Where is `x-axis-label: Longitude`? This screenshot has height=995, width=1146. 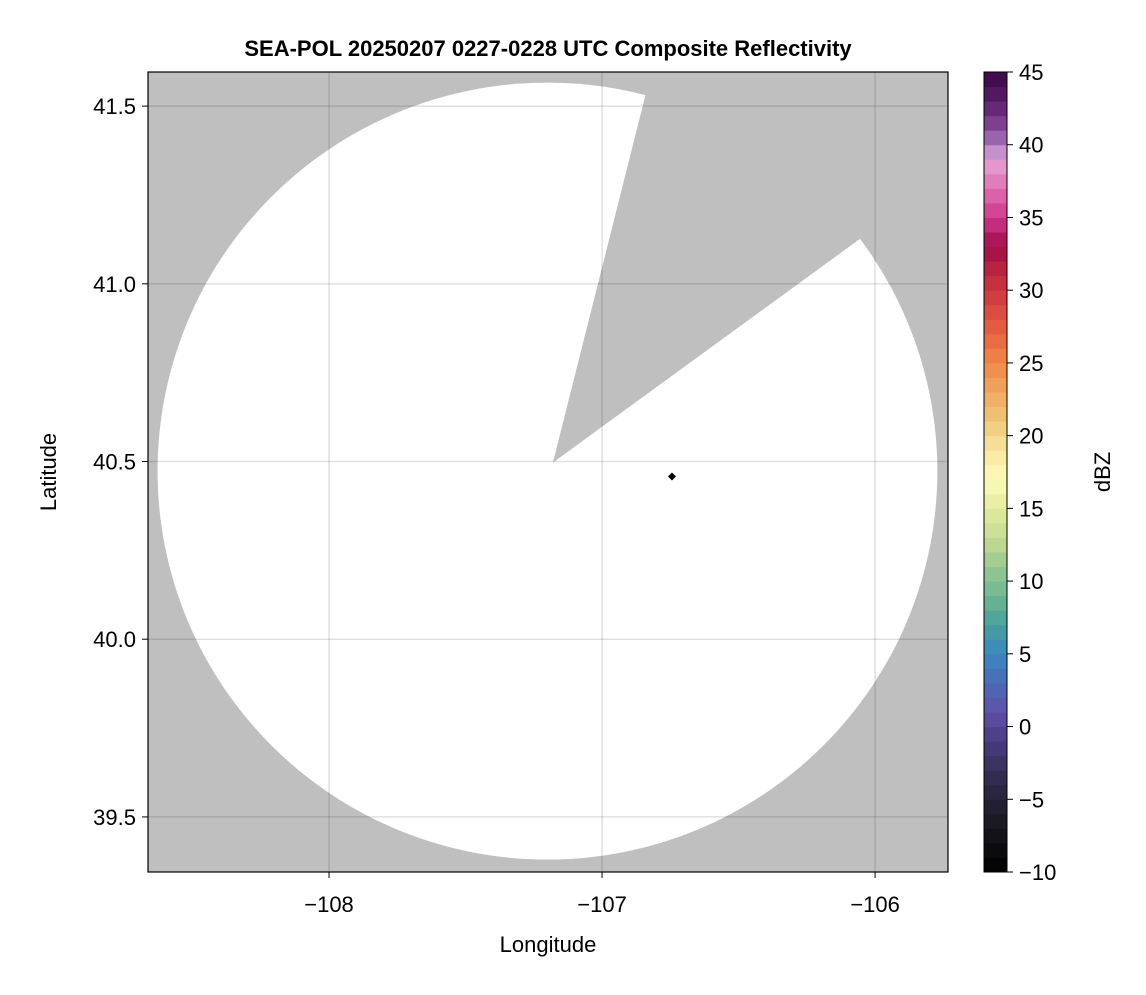
x-axis-label: Longitude is located at coordinates (548, 944).